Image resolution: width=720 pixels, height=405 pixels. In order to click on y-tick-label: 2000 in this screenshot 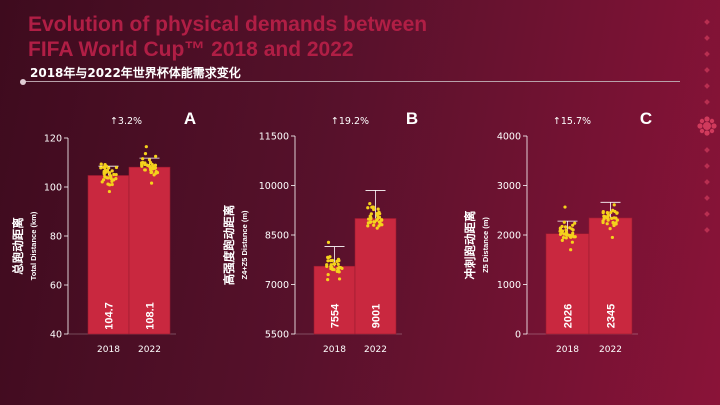, I will do `click(509, 236)`.